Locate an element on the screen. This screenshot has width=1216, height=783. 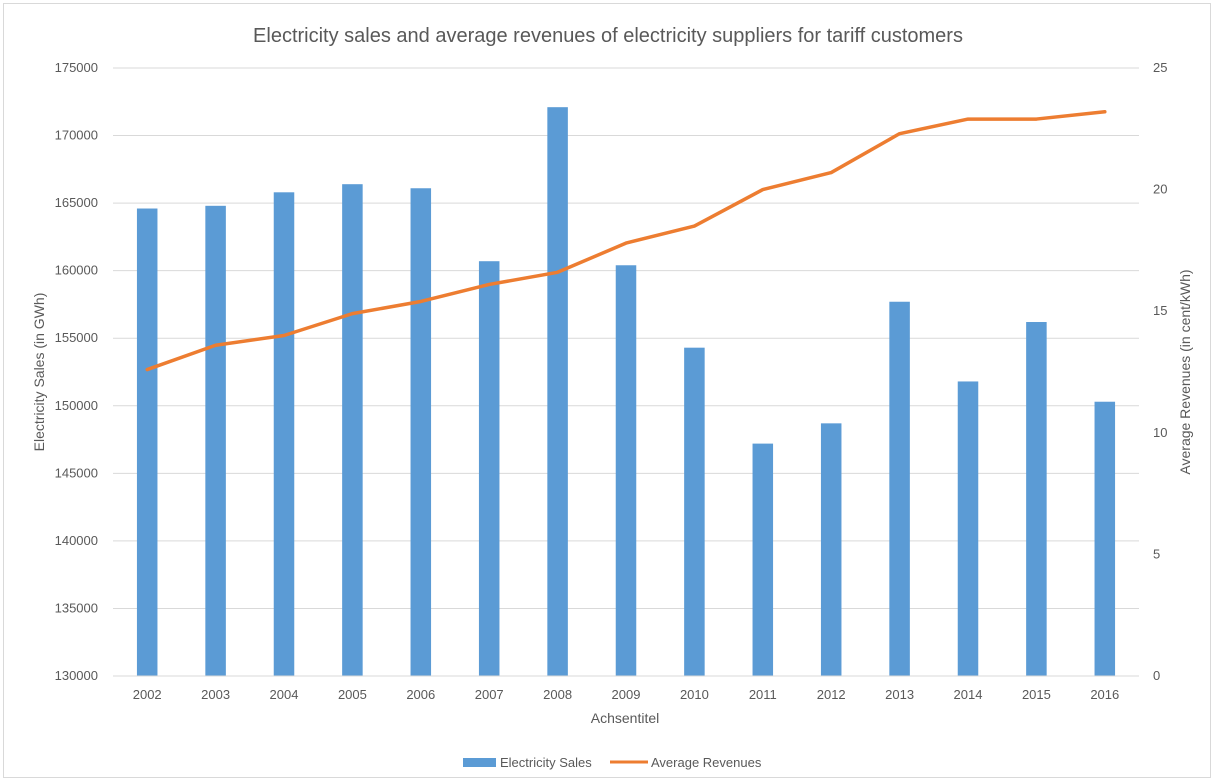
point-average-revenues-2015 is located at coordinates (1036, 119).